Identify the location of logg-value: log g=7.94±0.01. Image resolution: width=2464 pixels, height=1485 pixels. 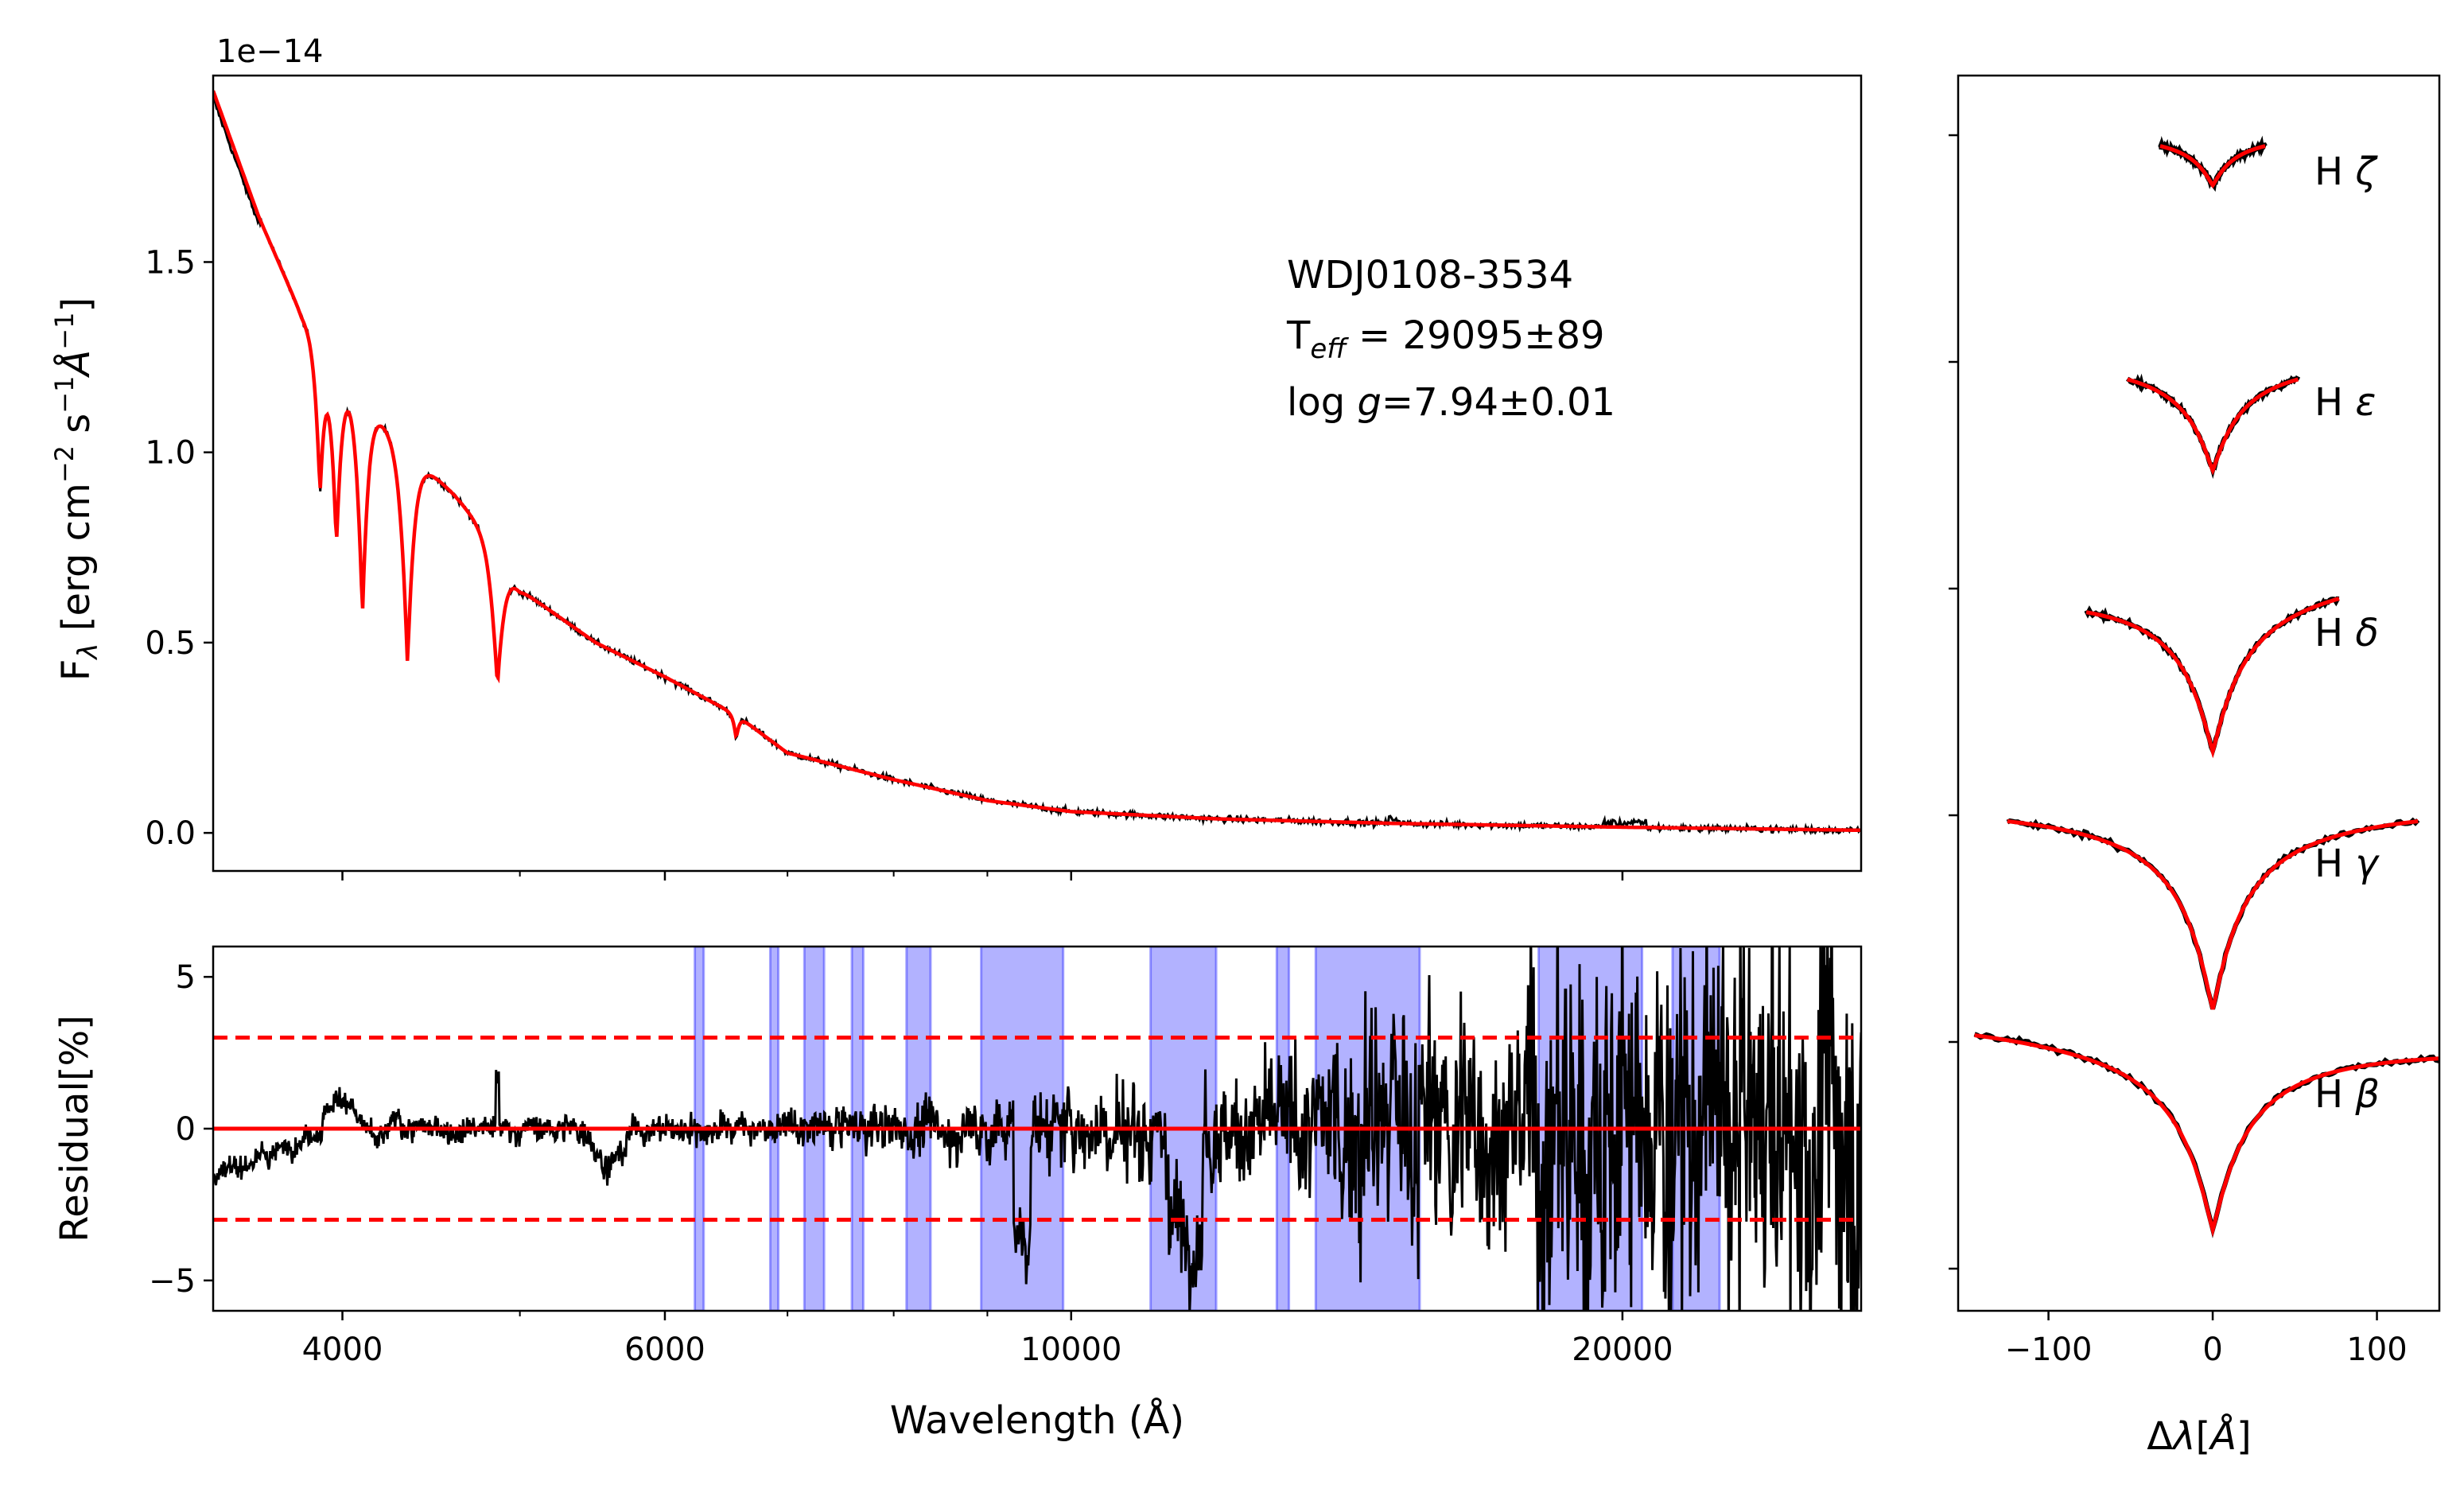
(1451, 402).